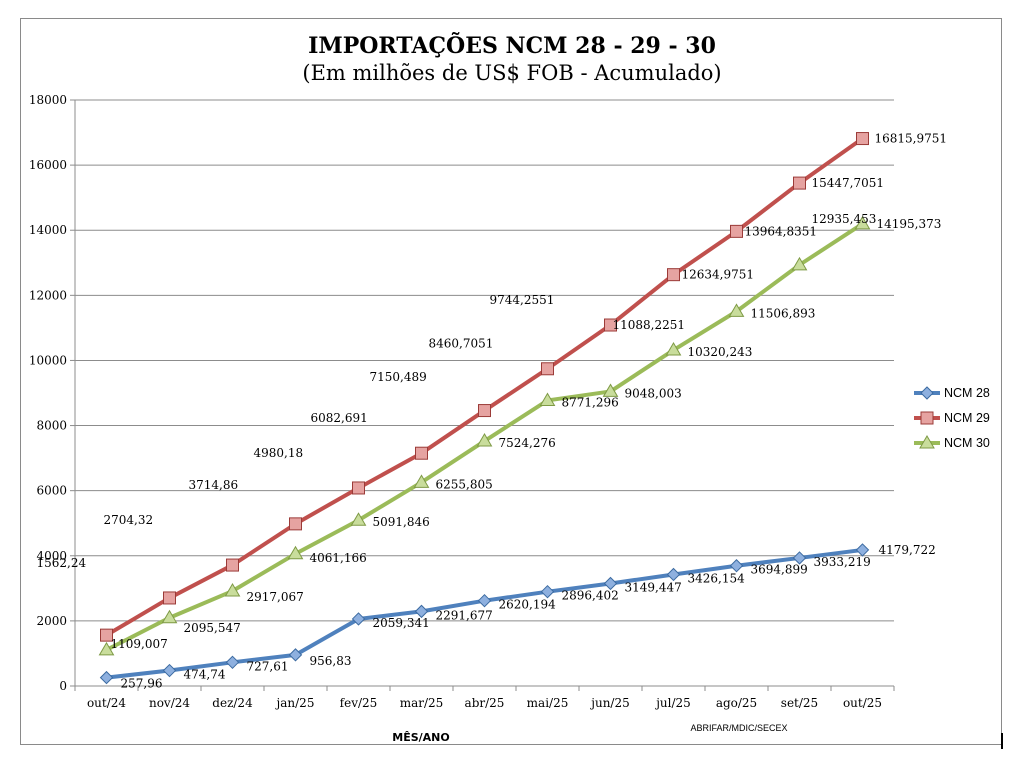 Image resolution: width=1024 pixels, height=764 pixels. Describe the element at coordinates (967, 418) in the screenshot. I see `legend-label: NCM 29` at that location.